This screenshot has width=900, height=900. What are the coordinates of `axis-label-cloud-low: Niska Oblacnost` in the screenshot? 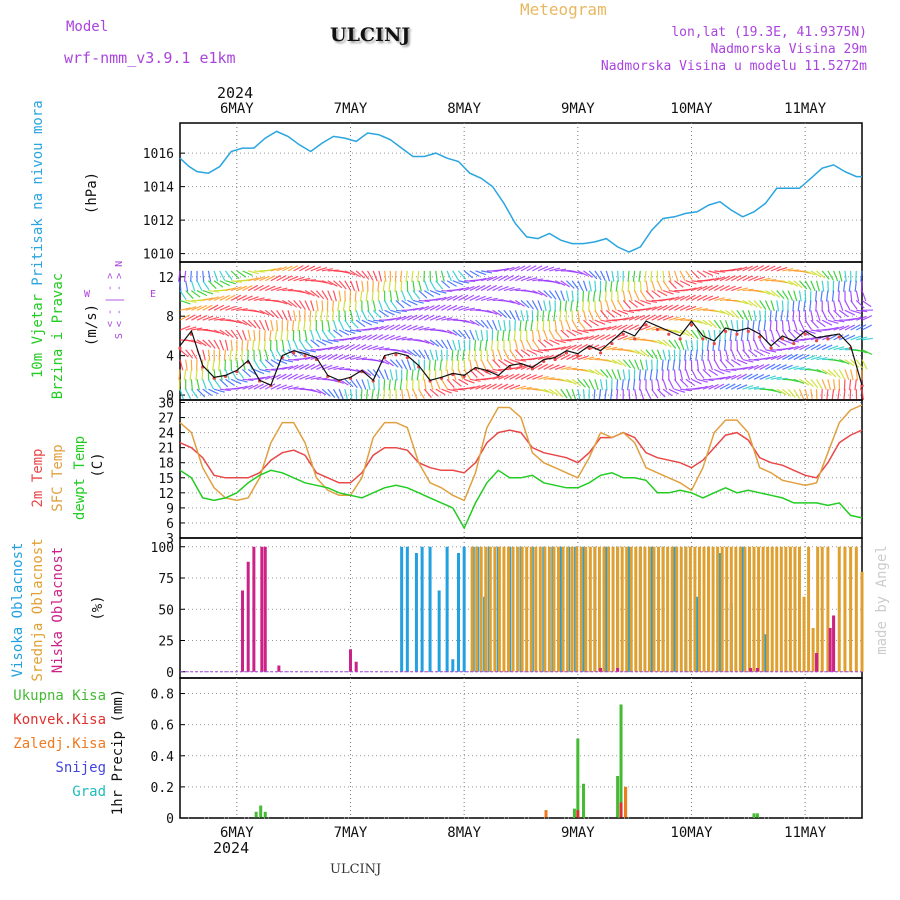 It's located at (58, 610).